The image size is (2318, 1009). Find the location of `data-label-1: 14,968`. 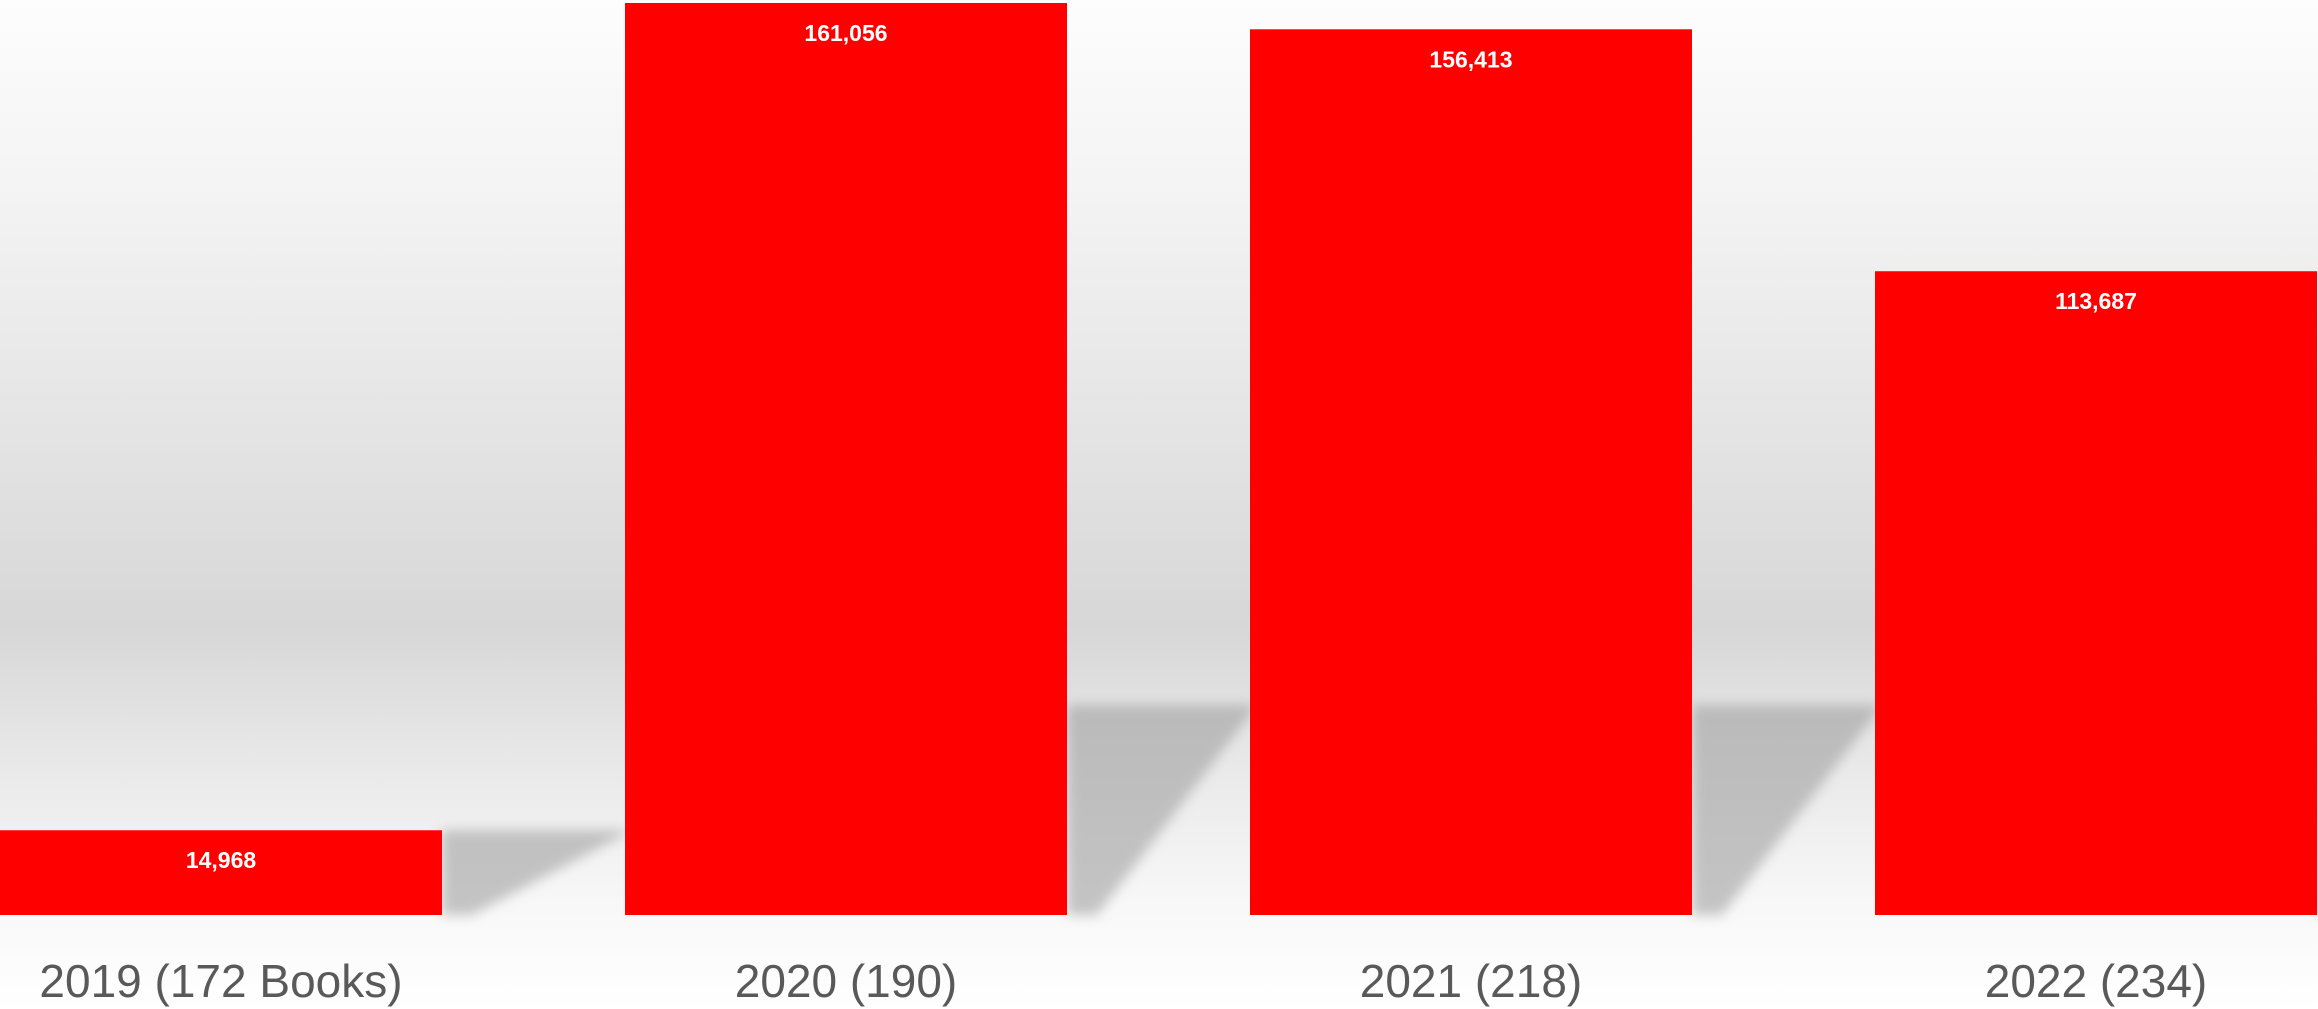

data-label-1: 14,968 is located at coordinates (221, 860).